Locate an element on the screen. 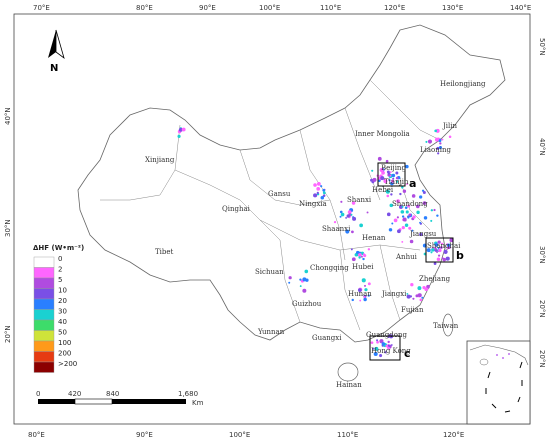  scale-bar: 0 420 840 1,680 Km is located at coordinates (120, 398).